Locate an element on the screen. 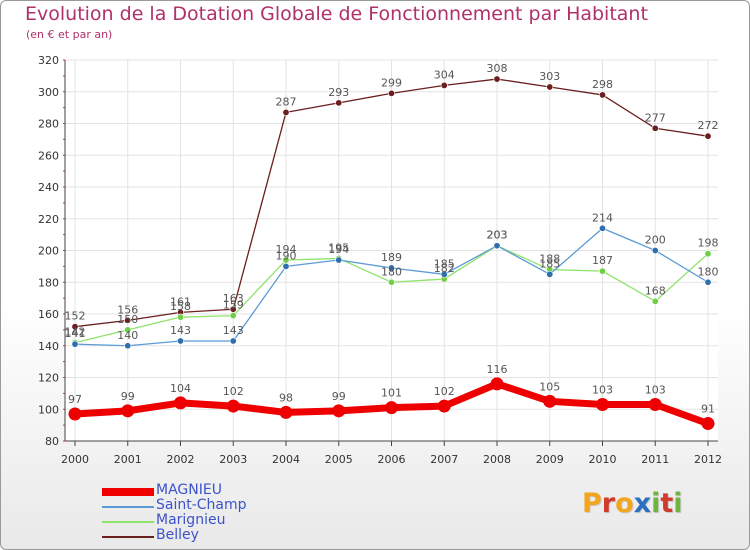 This screenshot has height=550, width=750. y-tick-label: 120 is located at coordinates (48, 378).